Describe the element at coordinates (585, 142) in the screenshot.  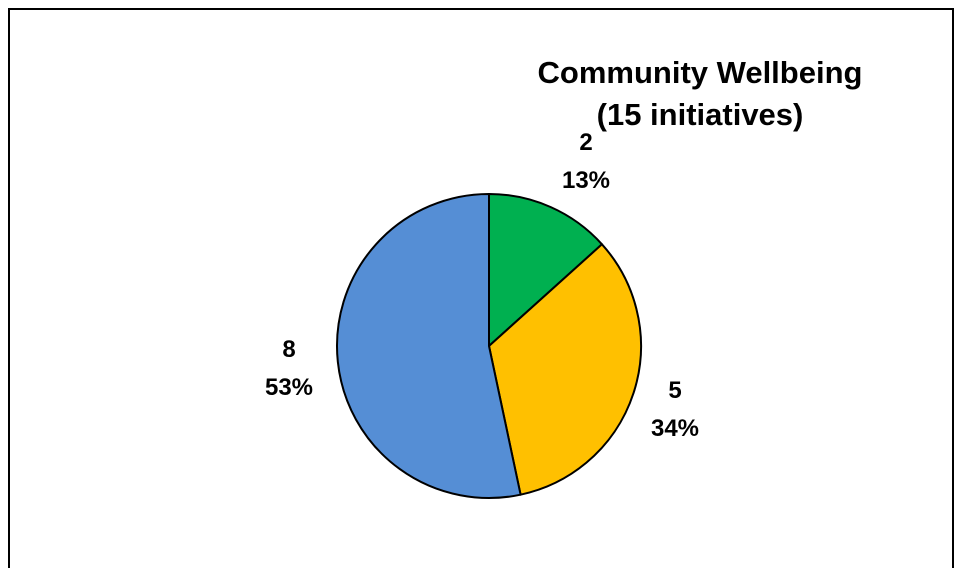
I see `slice-value-label-1: 2` at that location.